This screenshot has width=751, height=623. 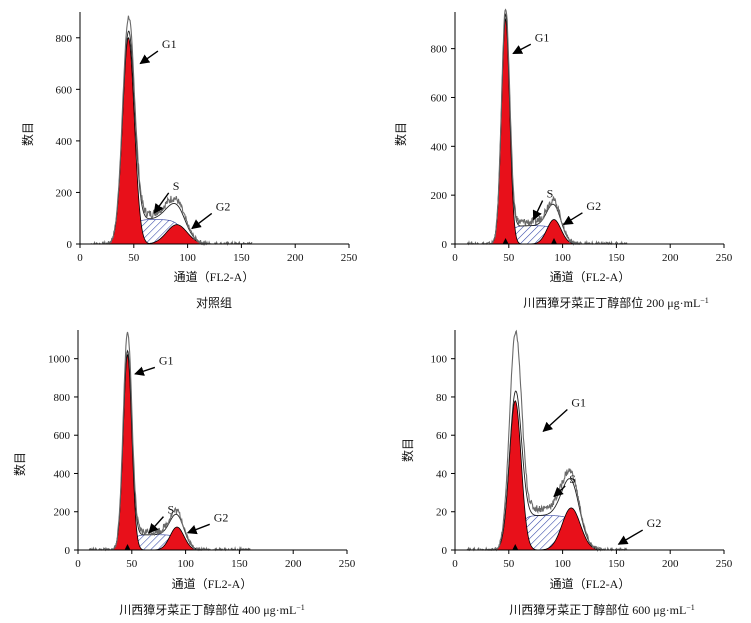 I want to click on panel-4-arrow-g1, so click(x=555, y=421).